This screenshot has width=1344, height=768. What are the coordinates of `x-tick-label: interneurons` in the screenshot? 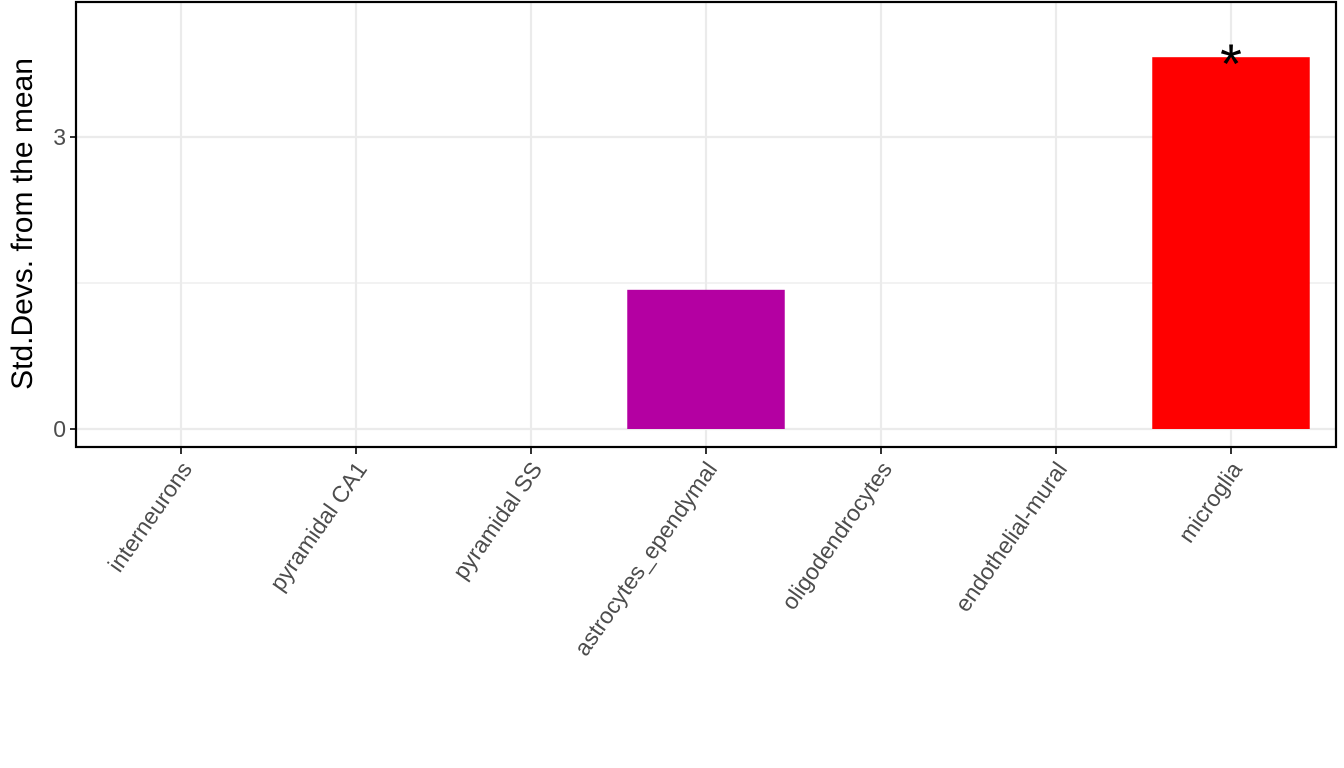 It's located at (149, 517).